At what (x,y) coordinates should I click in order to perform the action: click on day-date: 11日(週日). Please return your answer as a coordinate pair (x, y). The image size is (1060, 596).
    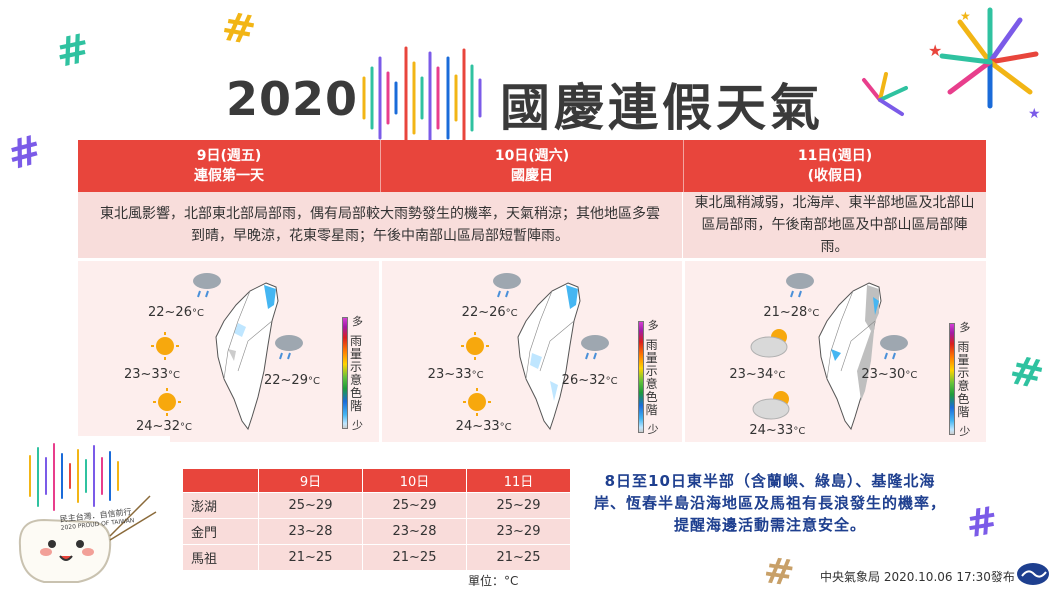
    Looking at the image, I should click on (835, 156).